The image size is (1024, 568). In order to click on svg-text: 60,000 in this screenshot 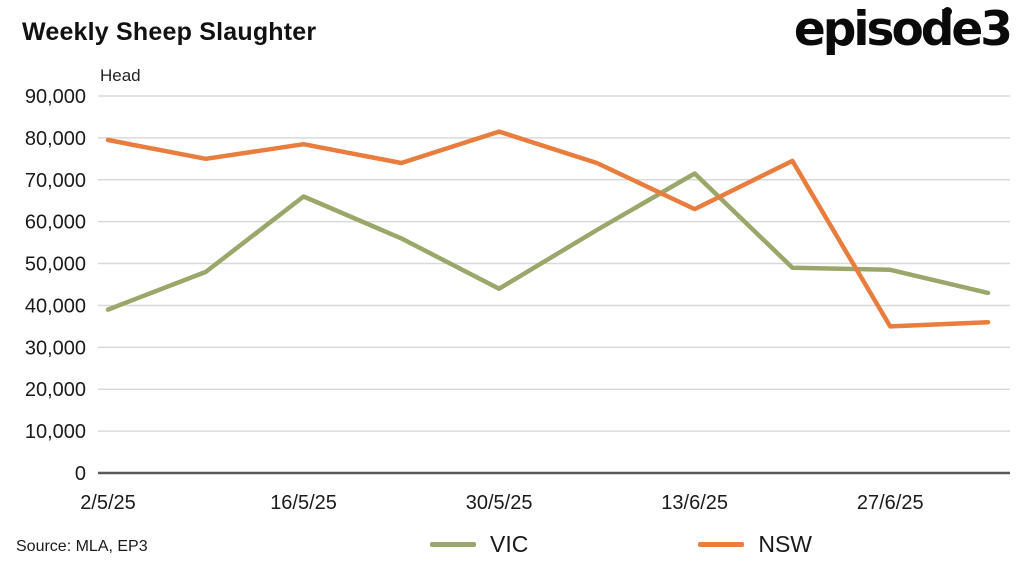, I will do `click(55, 223)`.